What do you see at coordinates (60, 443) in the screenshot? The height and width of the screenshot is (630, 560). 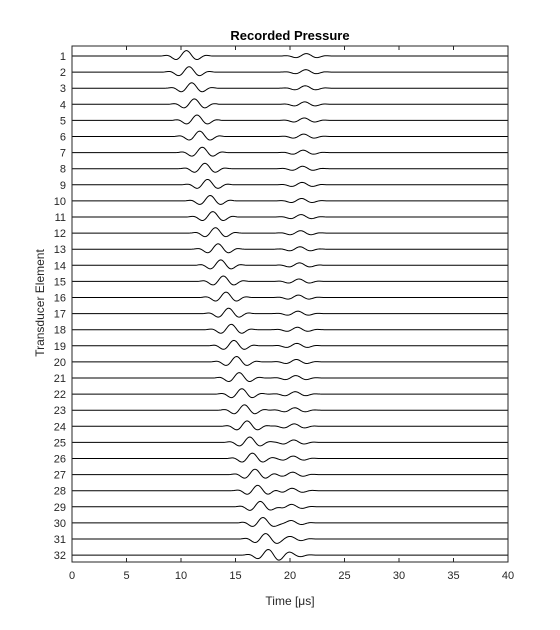 I see `y-tick-label-25: 25` at bounding box center [60, 443].